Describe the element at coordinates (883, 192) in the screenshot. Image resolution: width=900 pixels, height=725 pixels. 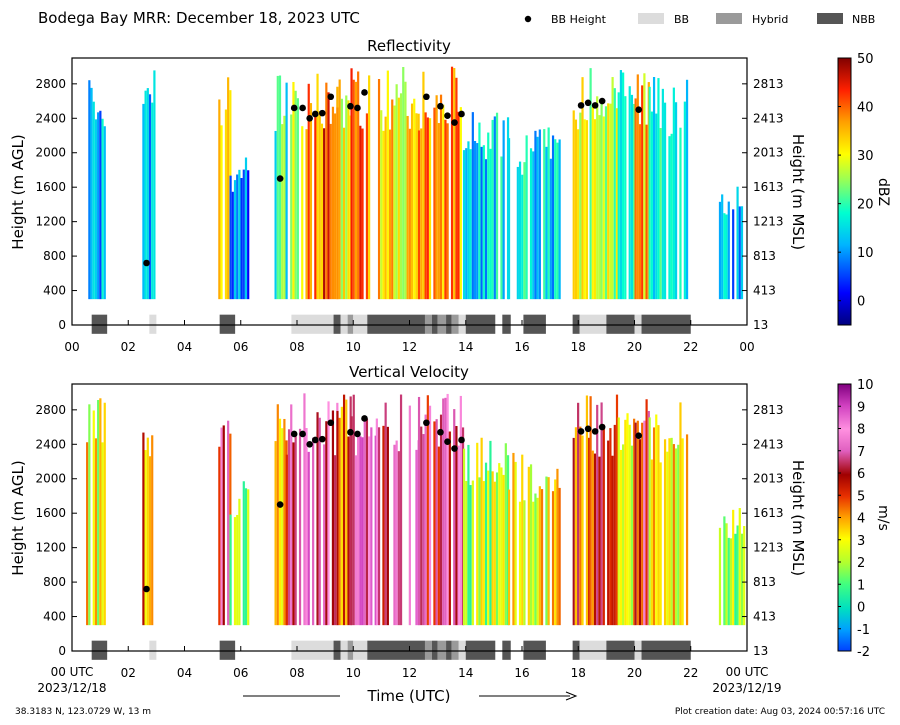
I see `reflectivity-colorbar-label: dBZ` at that location.